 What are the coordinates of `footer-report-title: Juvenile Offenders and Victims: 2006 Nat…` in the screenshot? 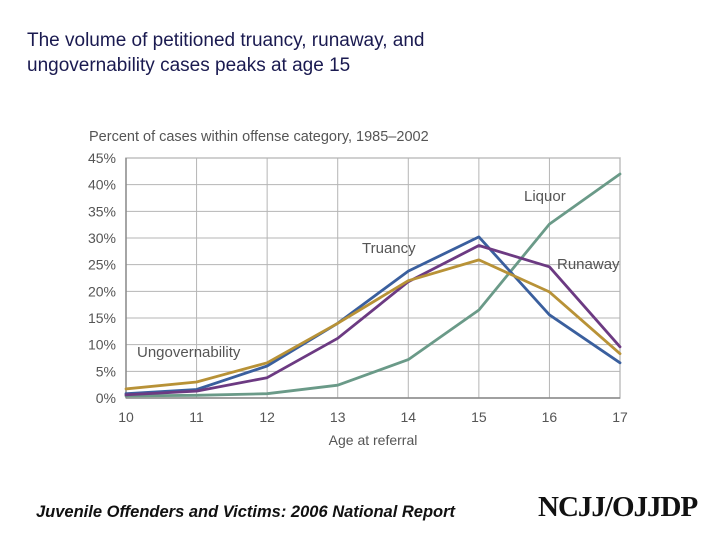 It's located at (246, 512).